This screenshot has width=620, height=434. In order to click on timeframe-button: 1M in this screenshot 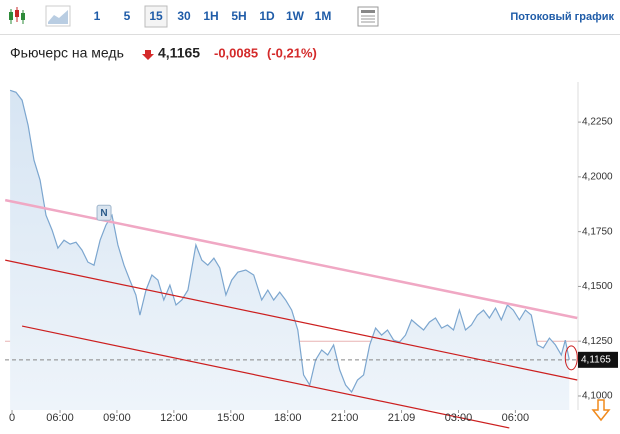, I will do `click(323, 16)`.